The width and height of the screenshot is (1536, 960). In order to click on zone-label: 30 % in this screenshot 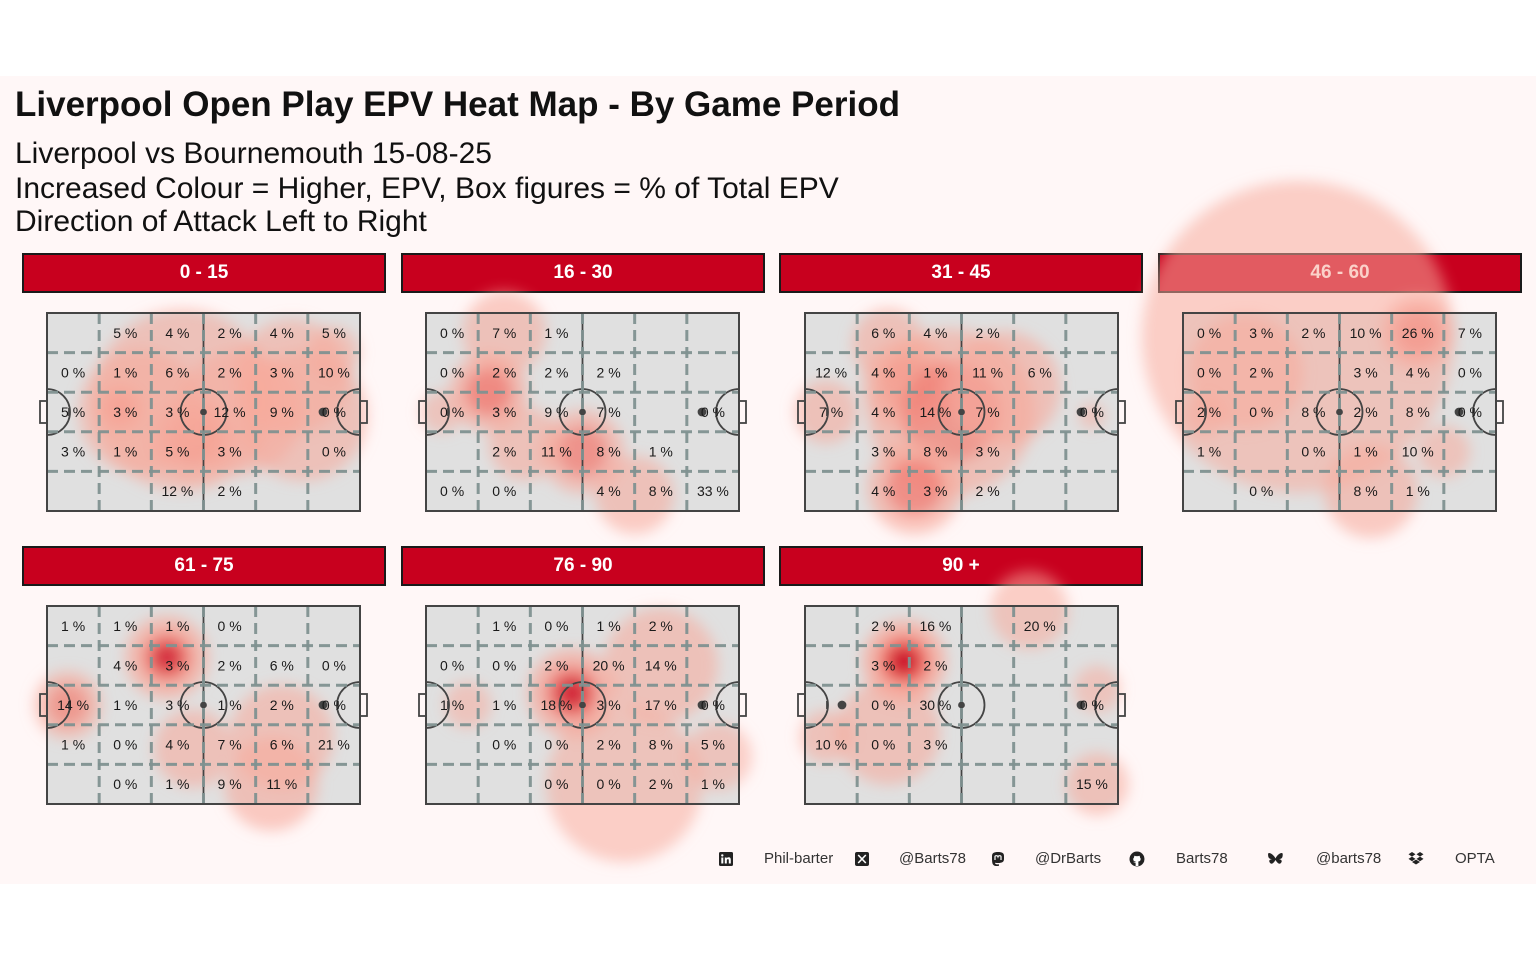, I will do `click(935, 705)`.